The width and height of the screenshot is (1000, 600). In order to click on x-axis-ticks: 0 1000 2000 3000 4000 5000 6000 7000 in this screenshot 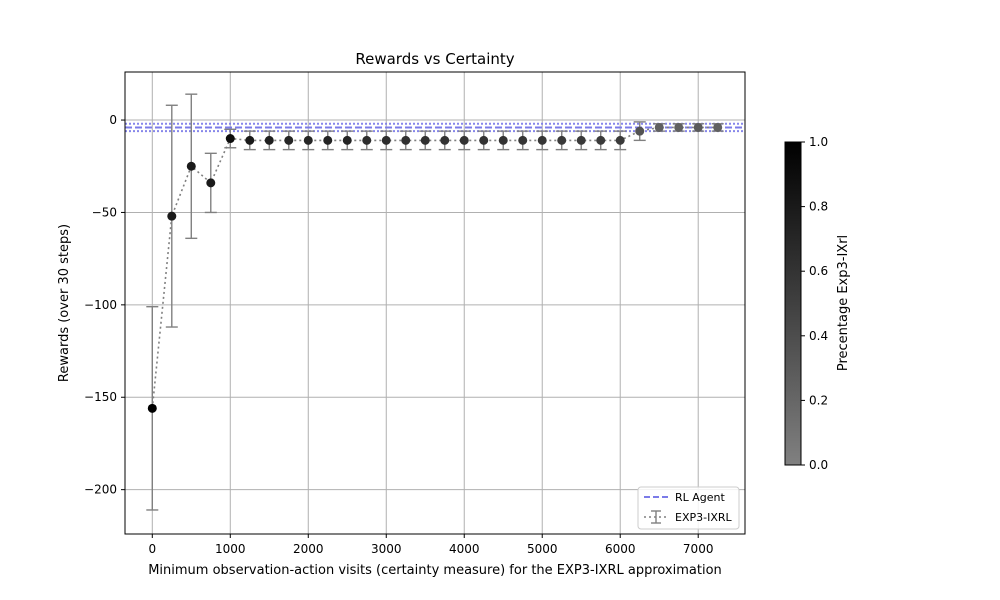, I will do `click(430, 545)`.